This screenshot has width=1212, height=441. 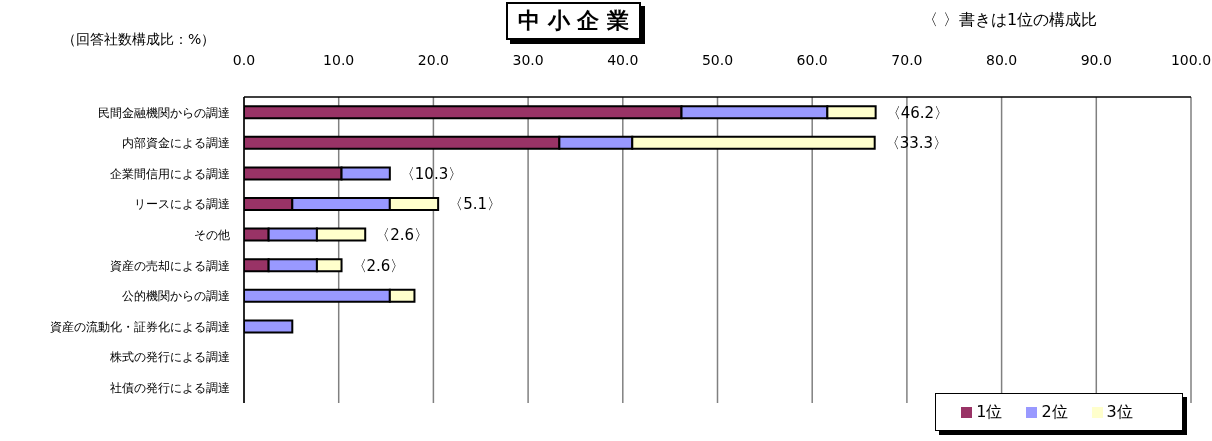 I want to click on x-tick-label: 80.0, so click(x=1002, y=60).